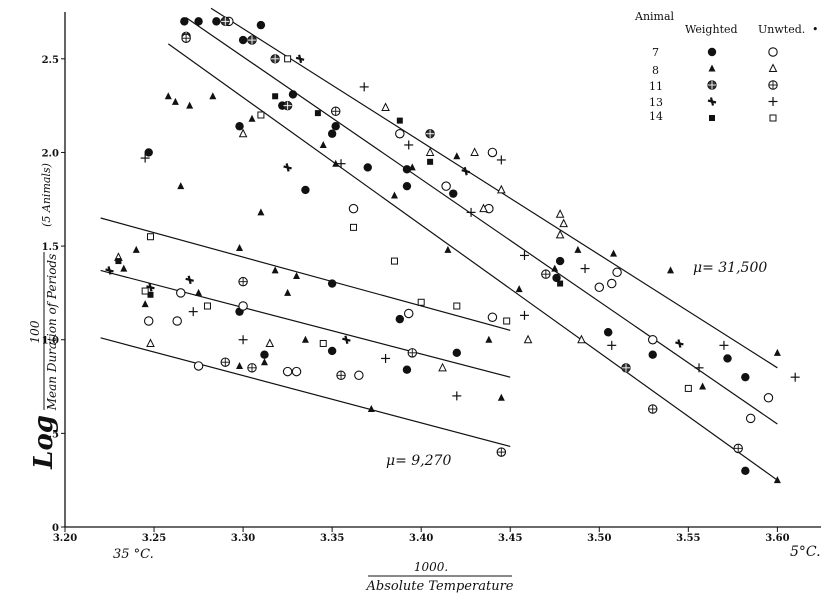 This screenshot has height=596, width=825. I want to click on legend-header-unweighted: Unwted., so click(781, 29).